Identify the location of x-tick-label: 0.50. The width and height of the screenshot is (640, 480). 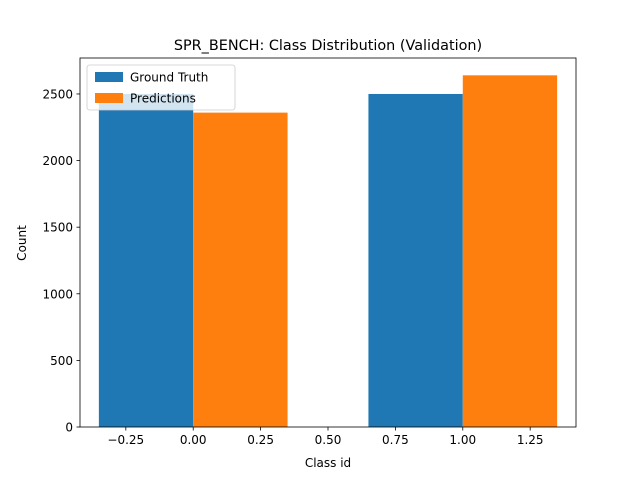
(328, 440).